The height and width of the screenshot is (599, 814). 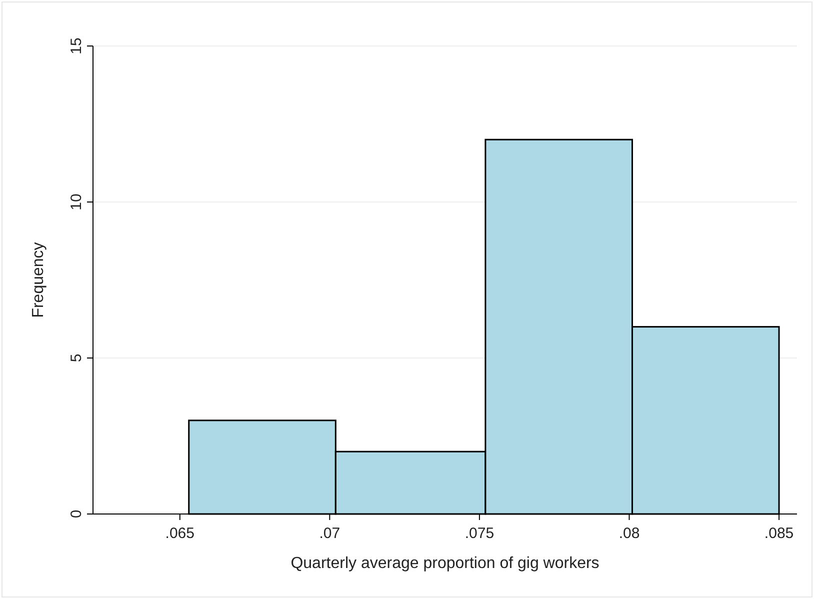 I want to click on y-tick-label: 5, so click(x=76, y=358).